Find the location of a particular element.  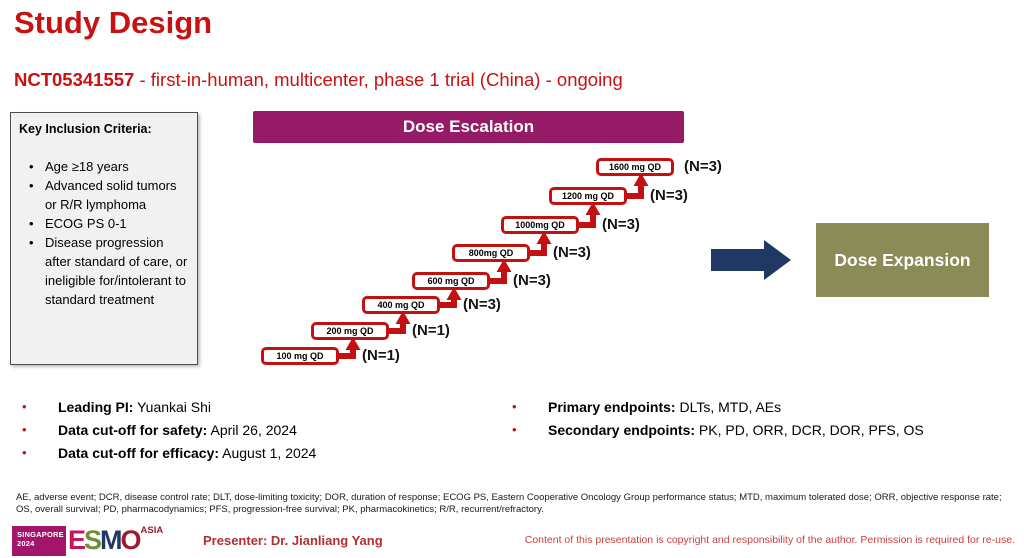

esmo-logo-location: SINGAPORE 2024 is located at coordinates (39, 541).